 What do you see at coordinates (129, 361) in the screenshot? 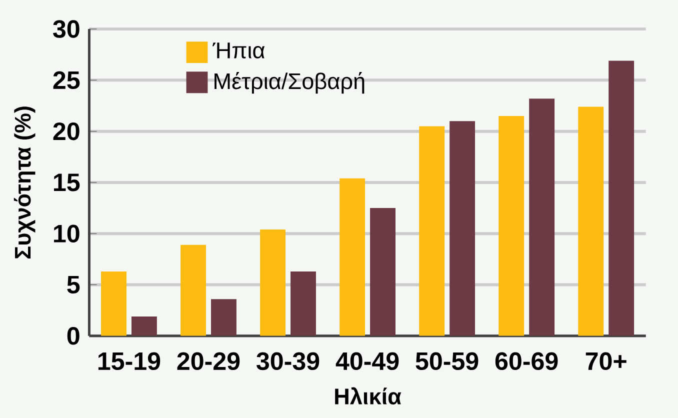
I see `x-tick-label: 15-19` at bounding box center [129, 361].